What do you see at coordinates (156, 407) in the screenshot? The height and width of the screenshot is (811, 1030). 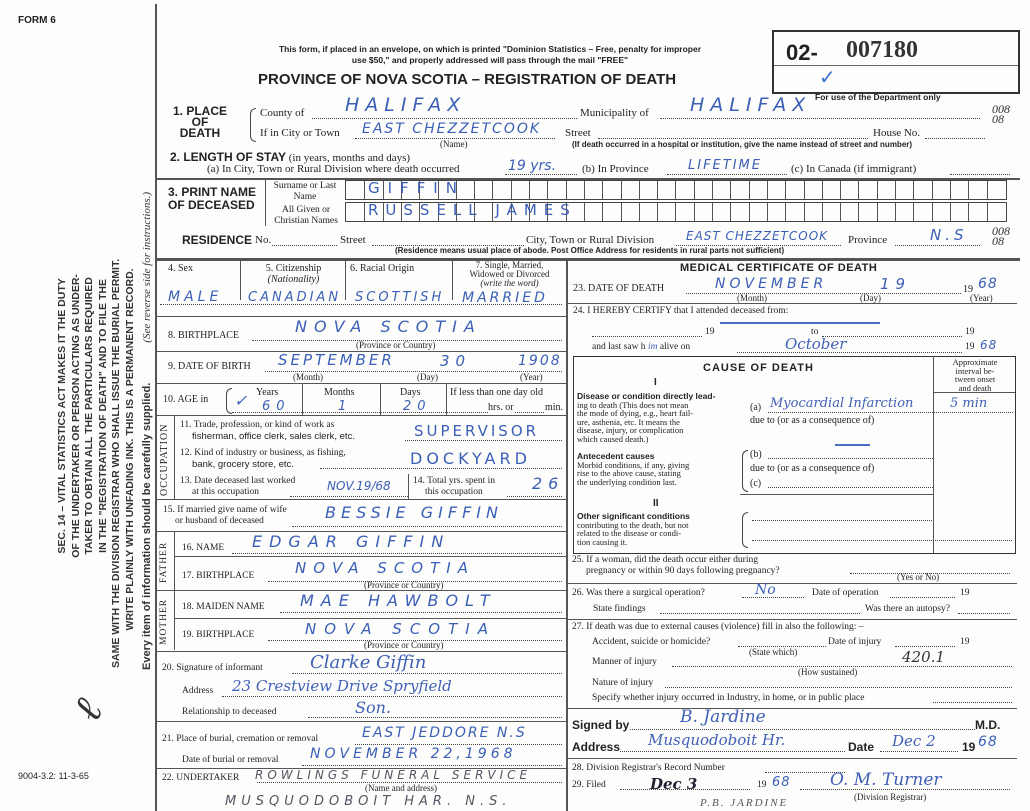 I see `form-border-left` at bounding box center [156, 407].